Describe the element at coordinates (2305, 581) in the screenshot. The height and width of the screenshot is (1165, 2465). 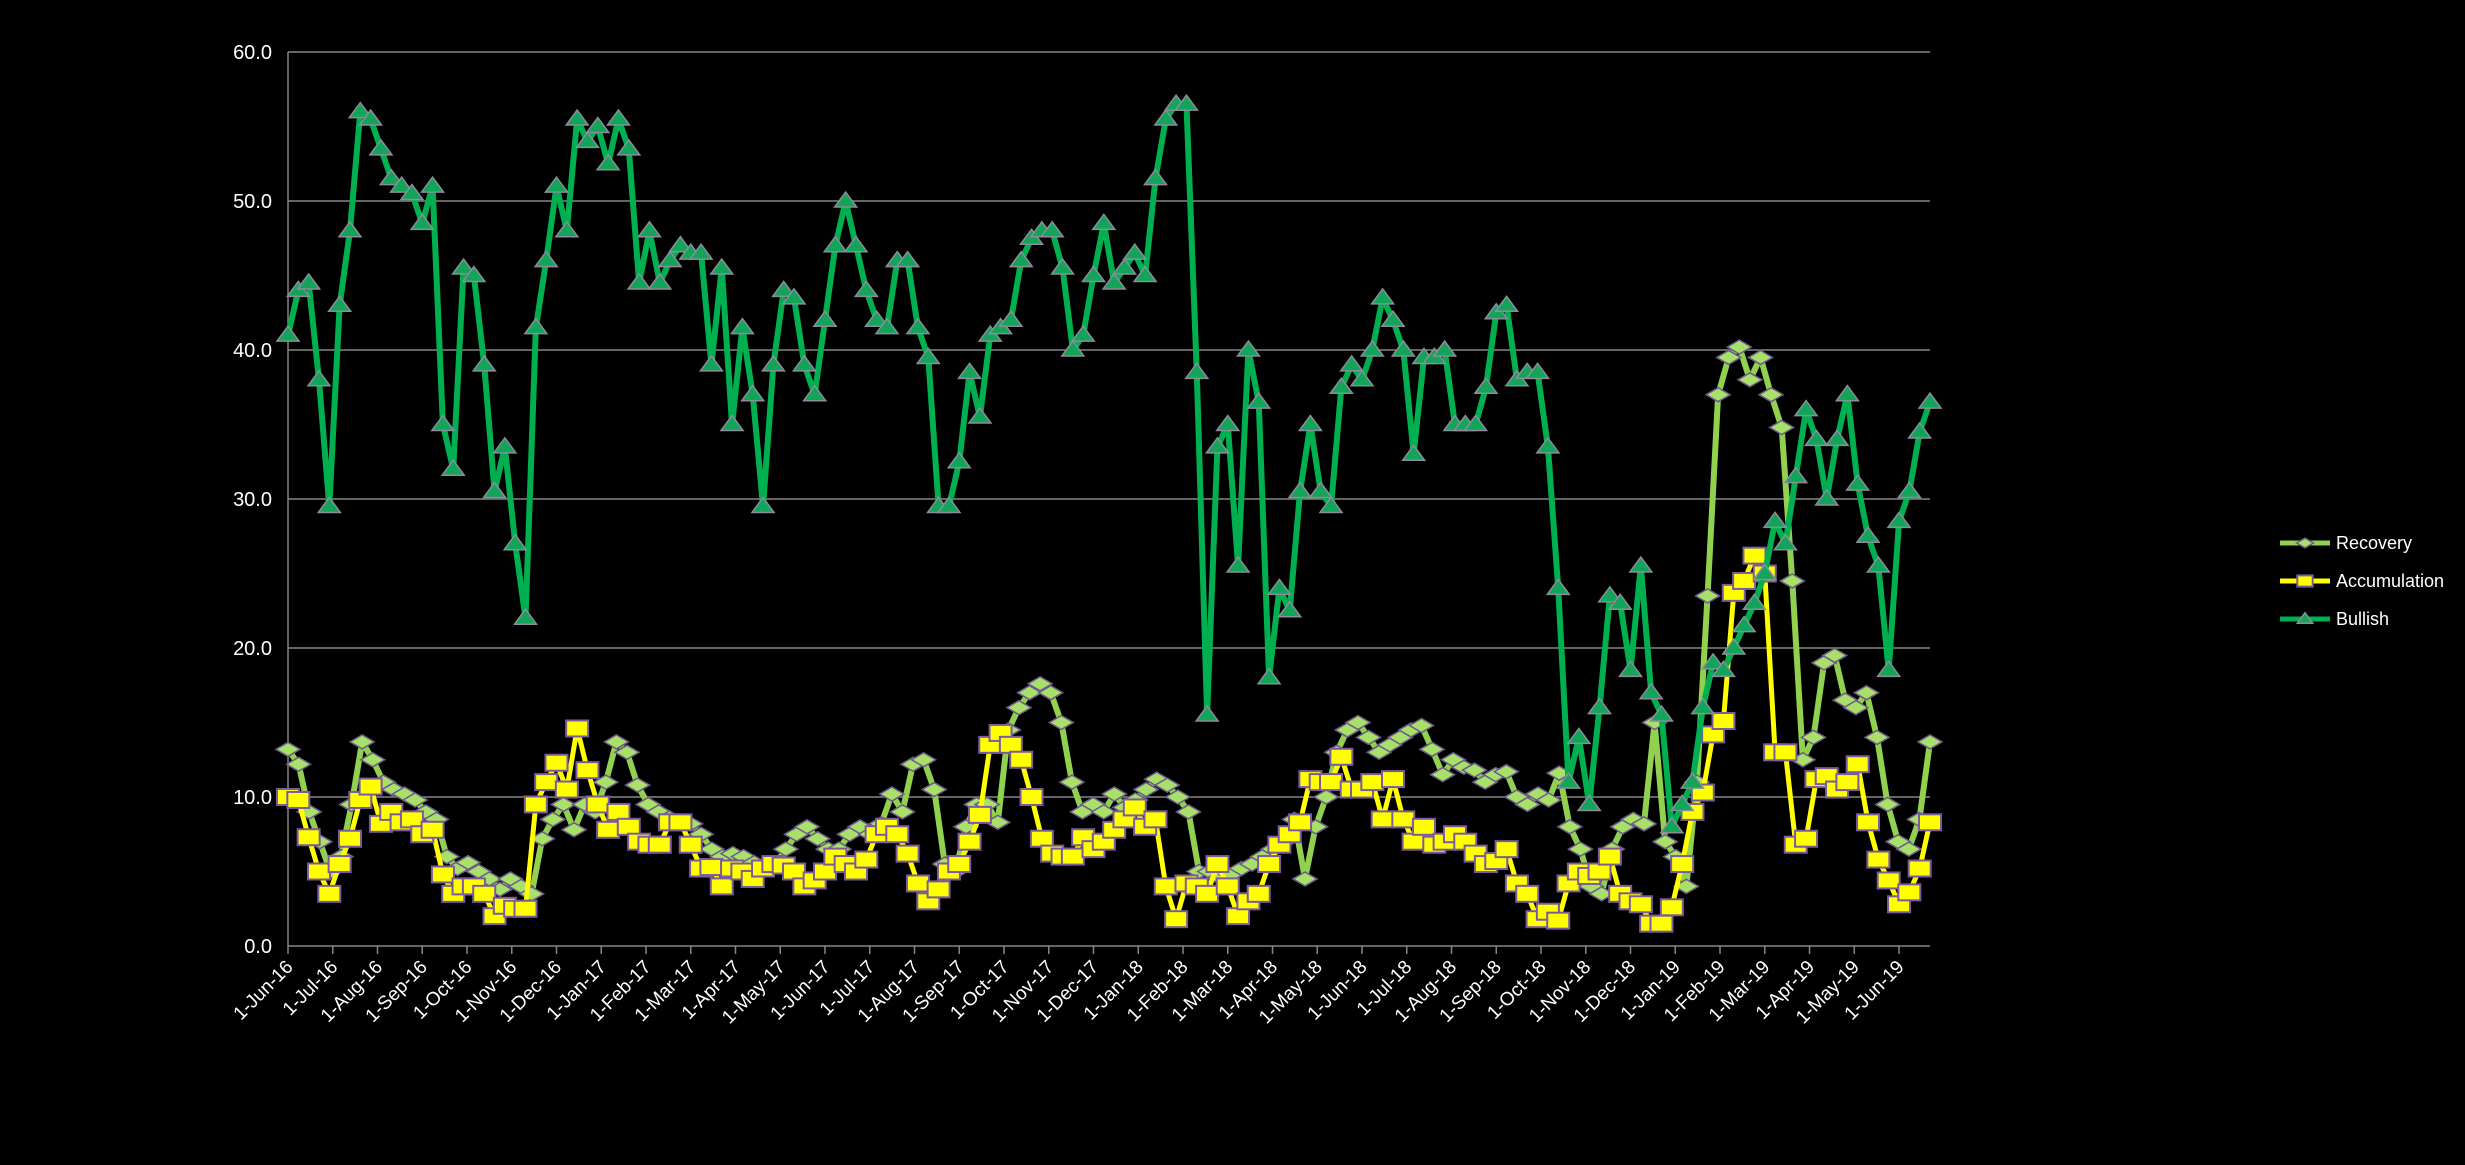
I see `legend-marker-square-icon` at that location.